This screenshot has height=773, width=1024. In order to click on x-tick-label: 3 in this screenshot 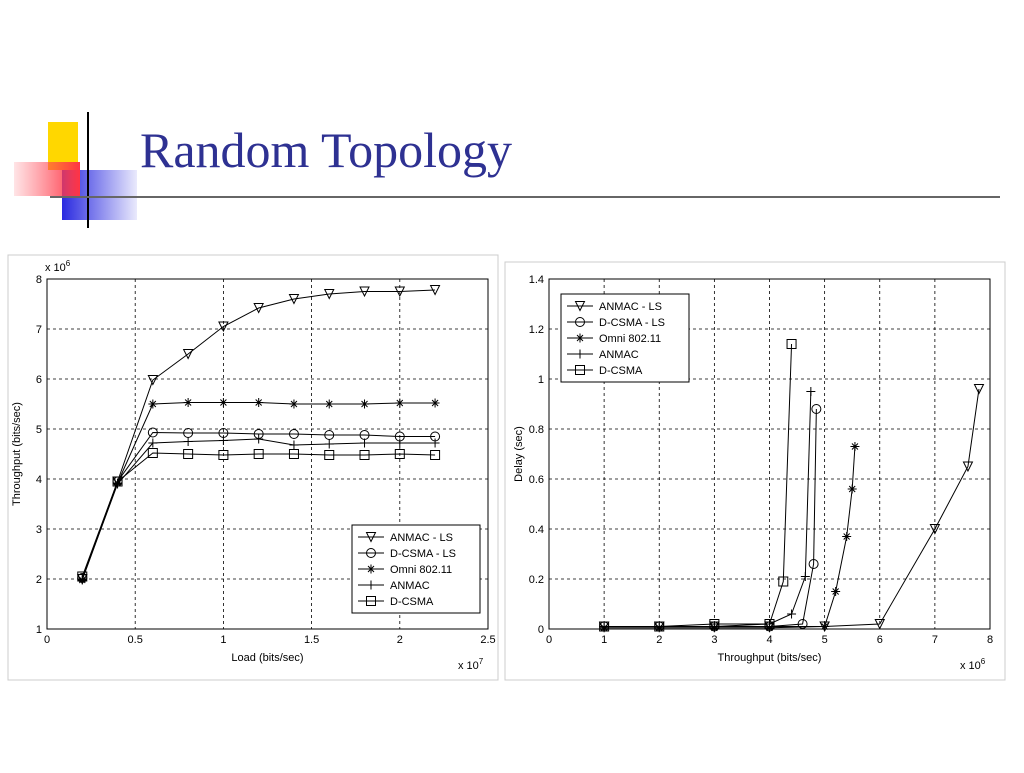, I will do `click(714, 640)`.